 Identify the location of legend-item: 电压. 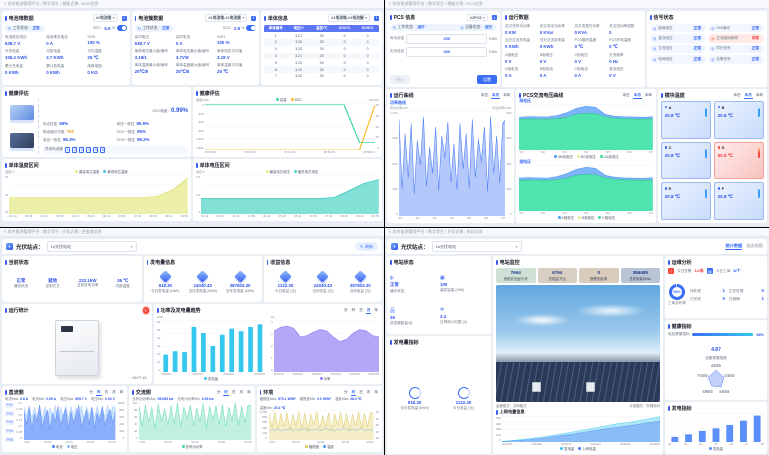
(71, 446).